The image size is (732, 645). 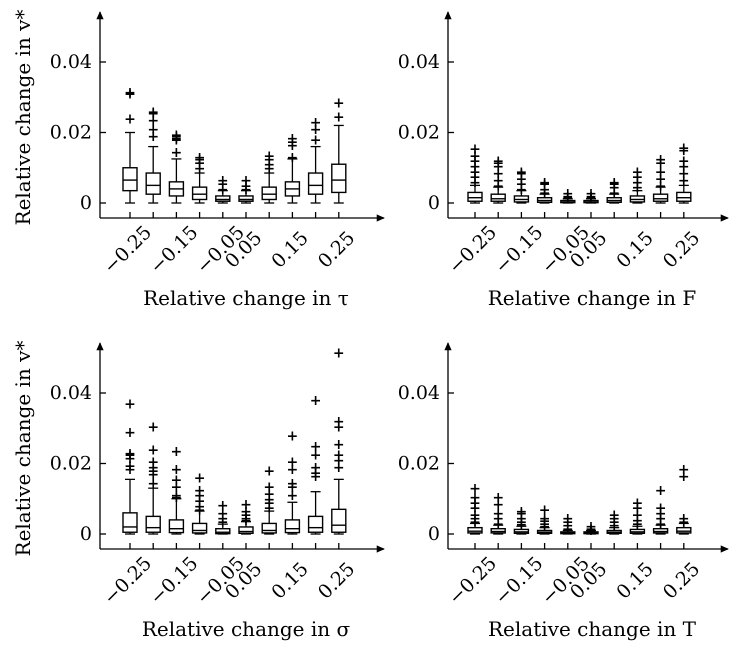 I want to click on box-2: +++++, so click(x=498, y=519).